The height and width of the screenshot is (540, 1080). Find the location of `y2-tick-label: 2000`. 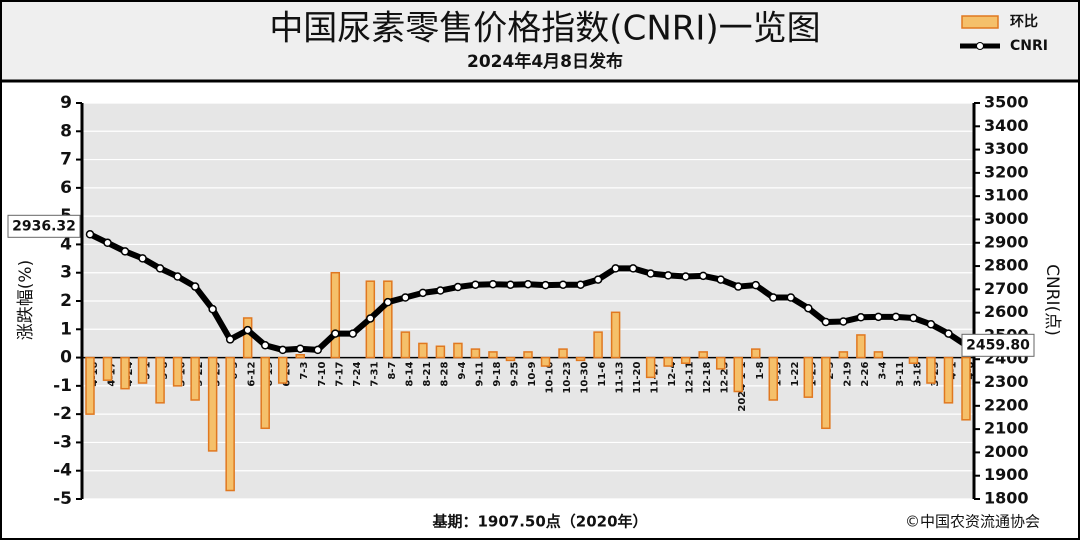

y2-tick-label: 2000 is located at coordinates (1006, 451).